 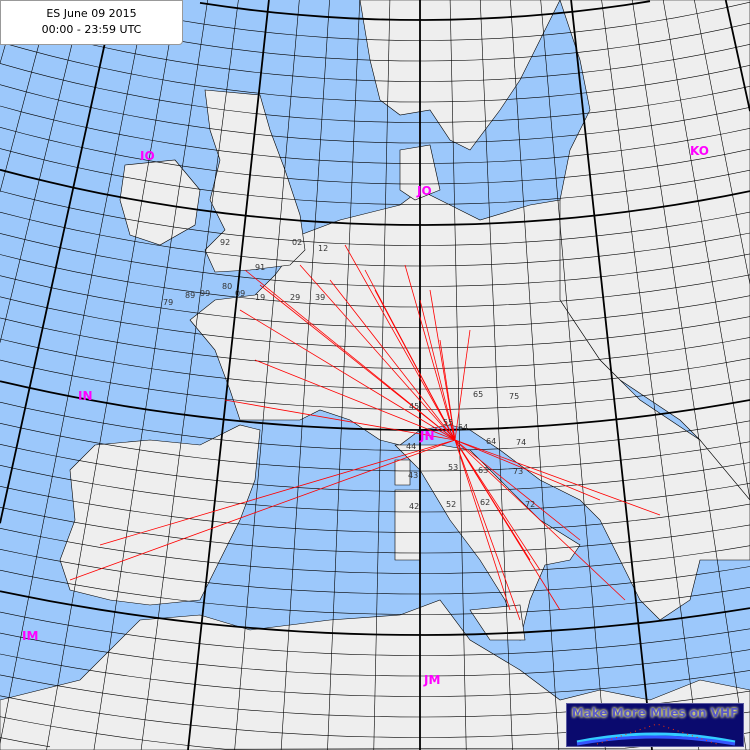 What do you see at coordinates (227, 286) in the screenshot?
I see `square-label: 80` at bounding box center [227, 286].